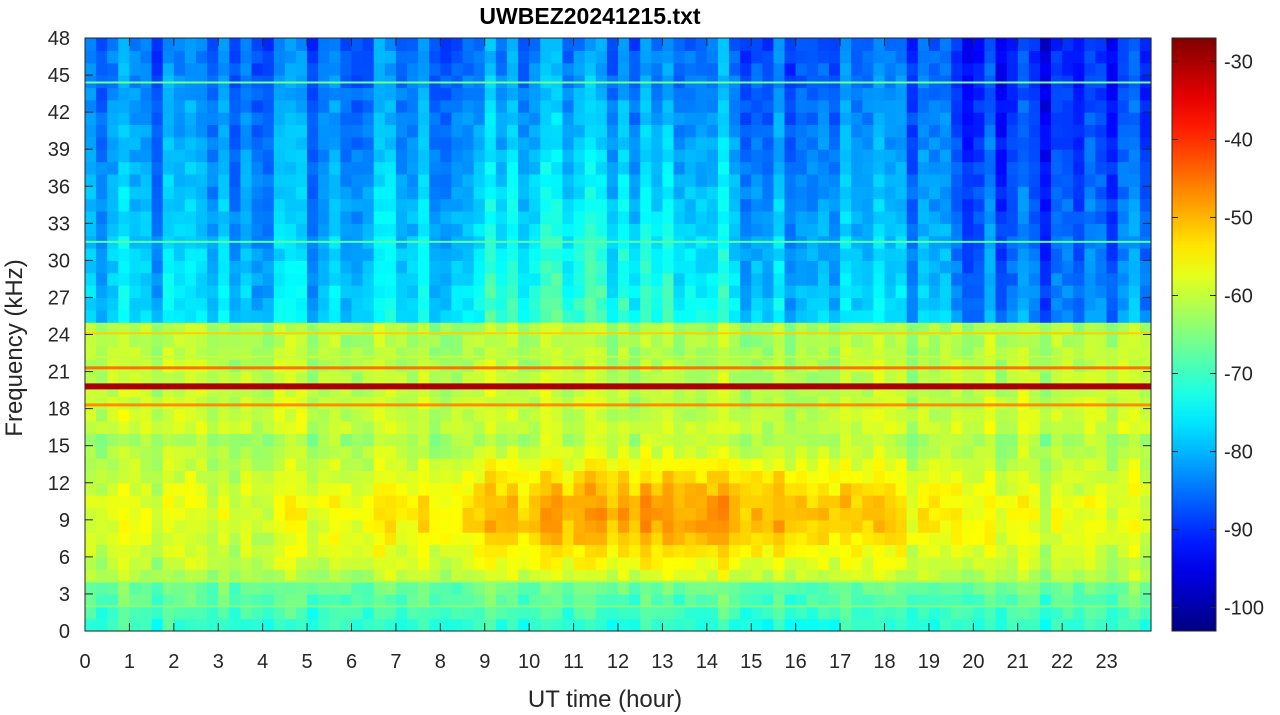  Describe the element at coordinates (64, 632) in the screenshot. I see `y-tick-label: 0` at that location.